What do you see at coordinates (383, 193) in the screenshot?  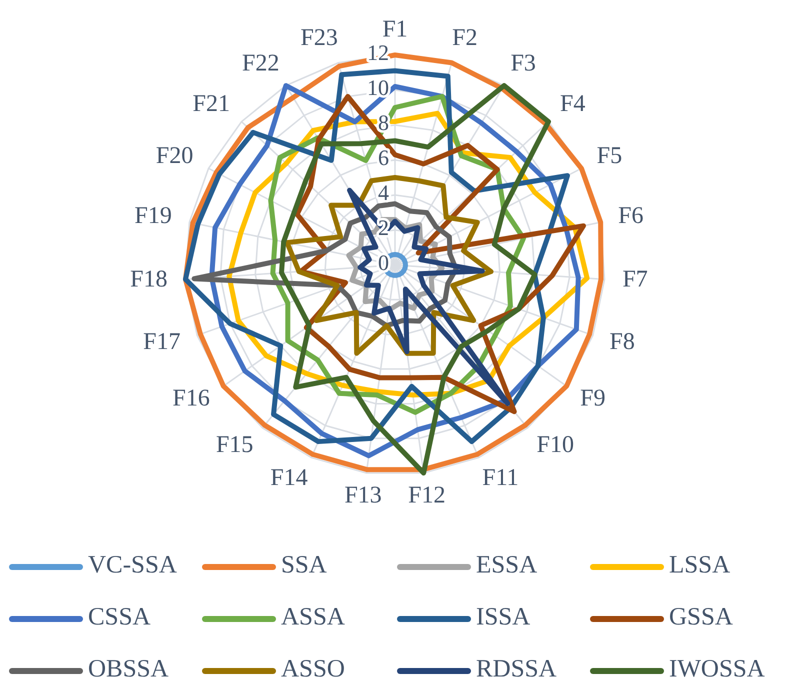 I see `y-tick-label: 4` at bounding box center [383, 193].